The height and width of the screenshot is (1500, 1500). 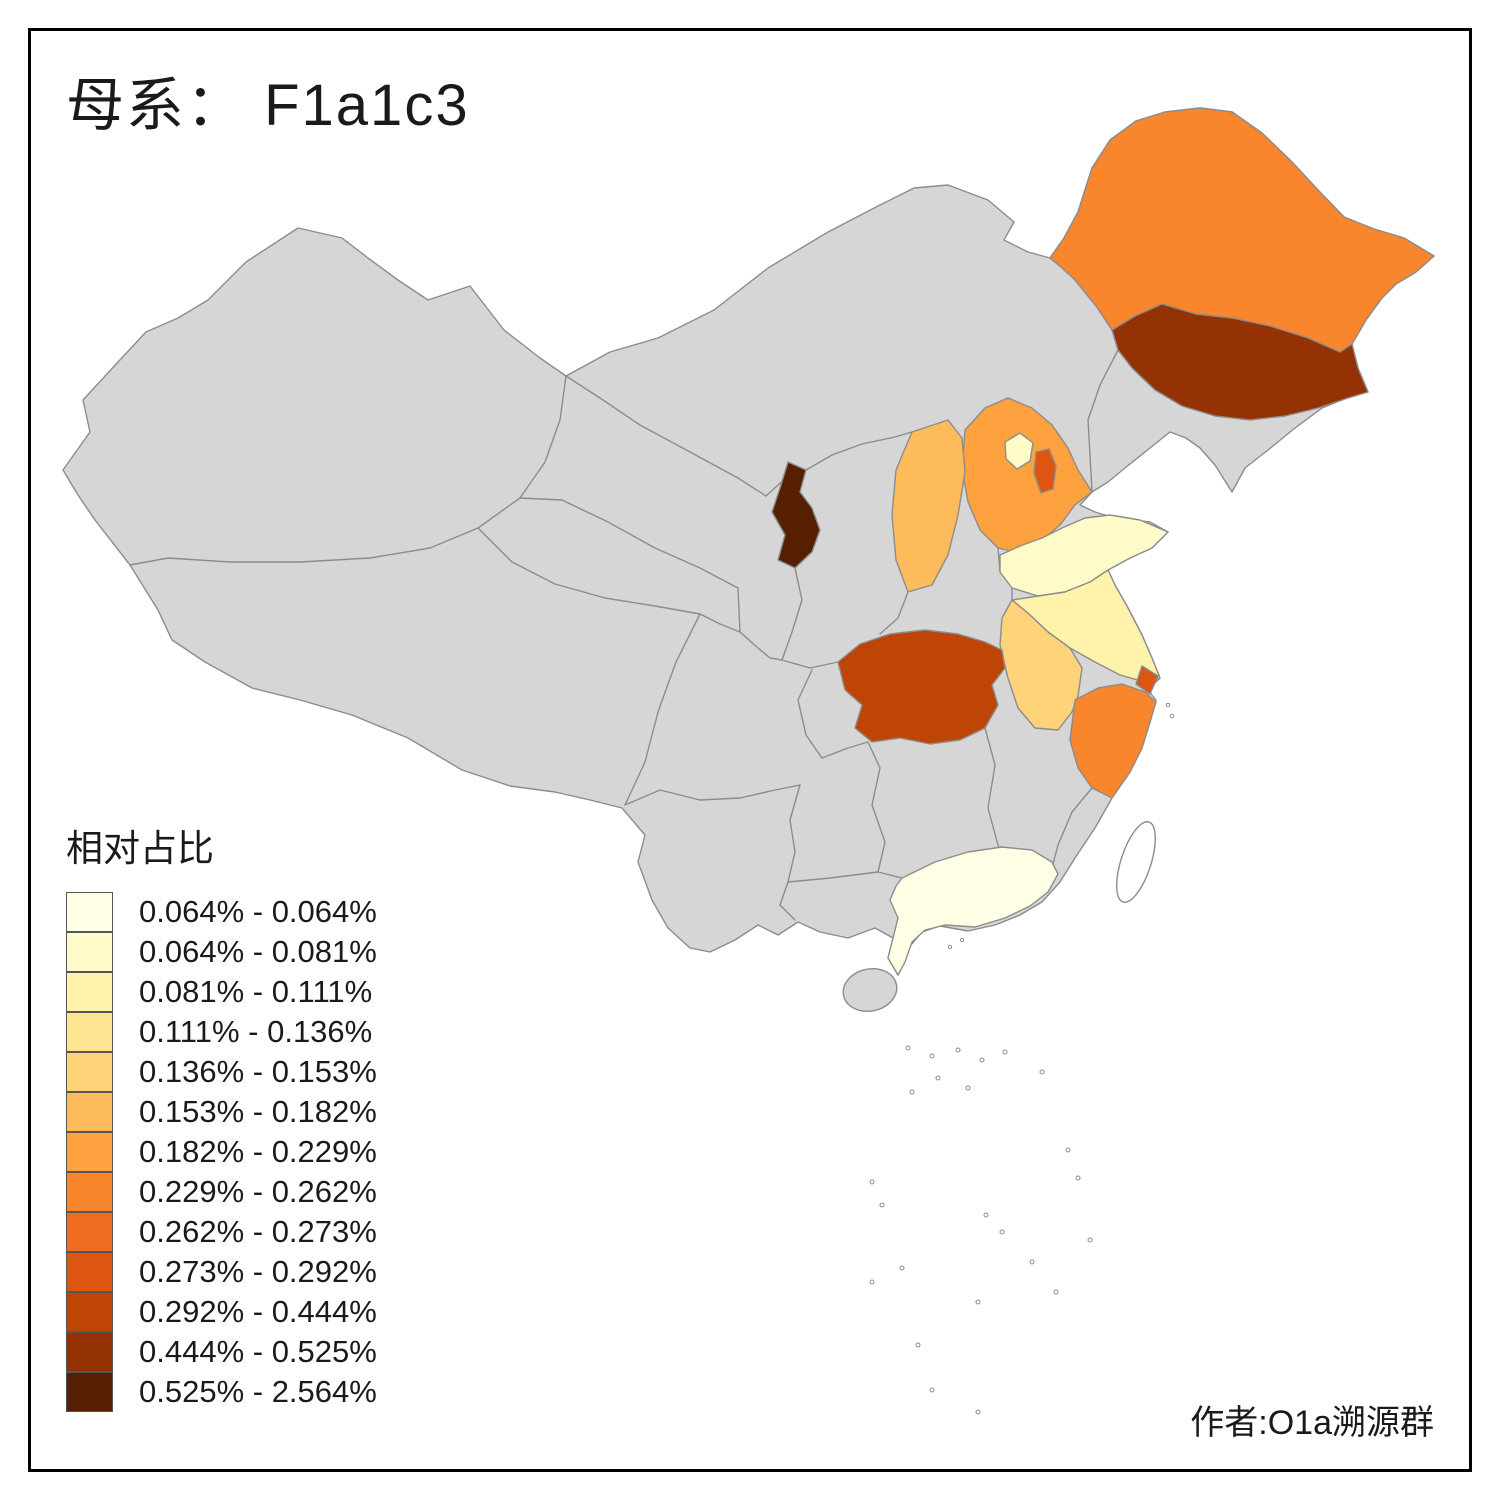 What do you see at coordinates (258, 1271) in the screenshot?
I see `legend-label: 0.273% - 0.292%` at bounding box center [258, 1271].